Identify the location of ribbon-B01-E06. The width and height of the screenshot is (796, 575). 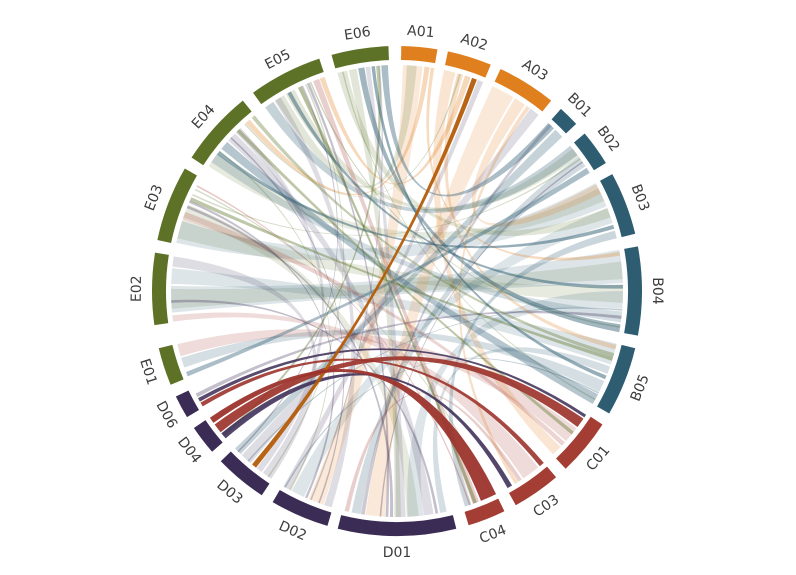
(467, 131).